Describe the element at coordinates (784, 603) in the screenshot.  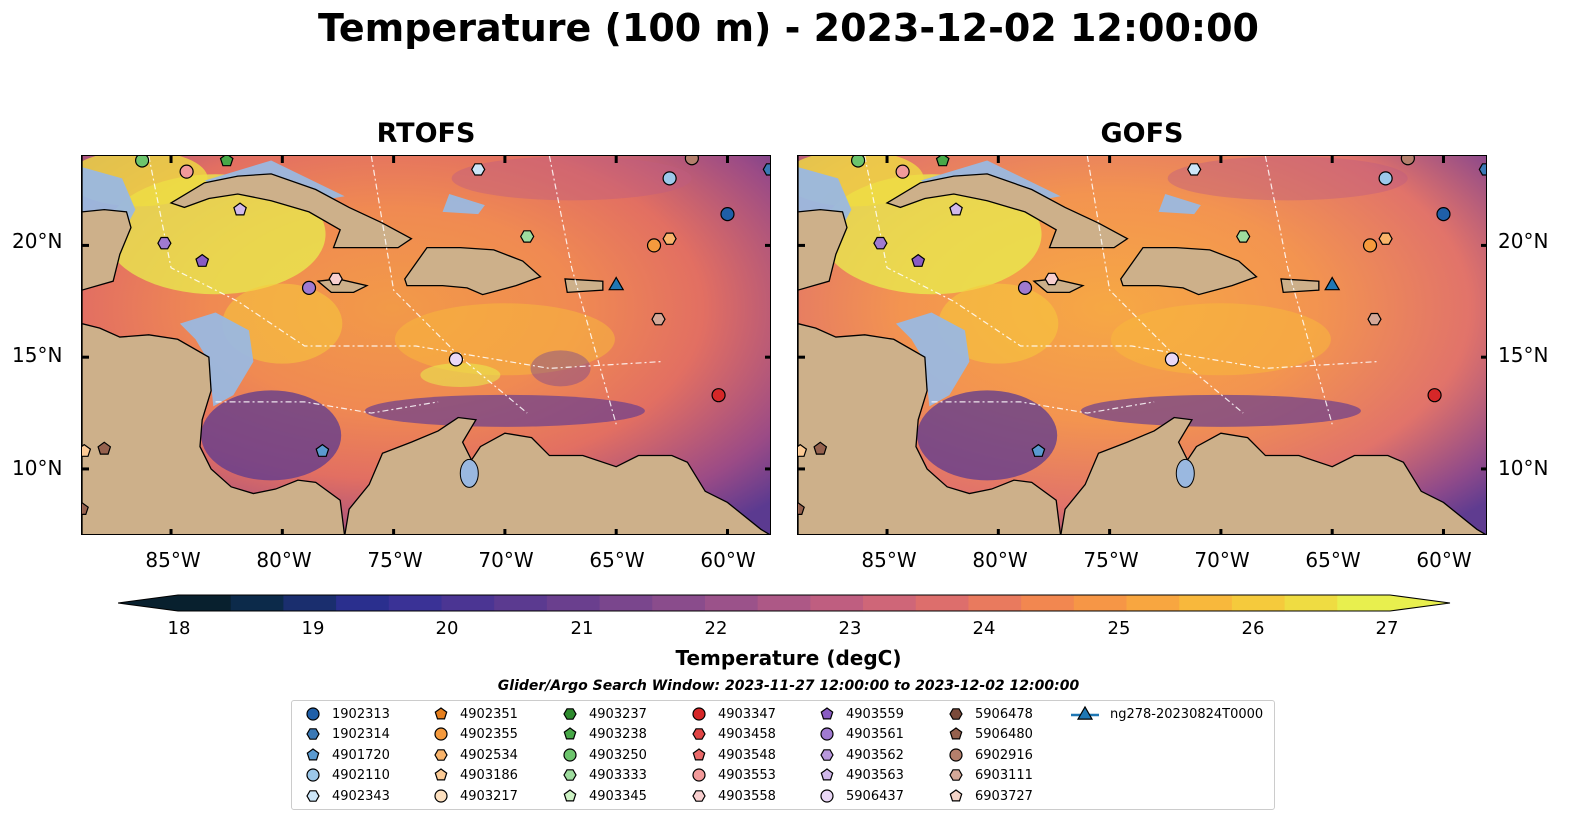
I see `colorbar` at that location.